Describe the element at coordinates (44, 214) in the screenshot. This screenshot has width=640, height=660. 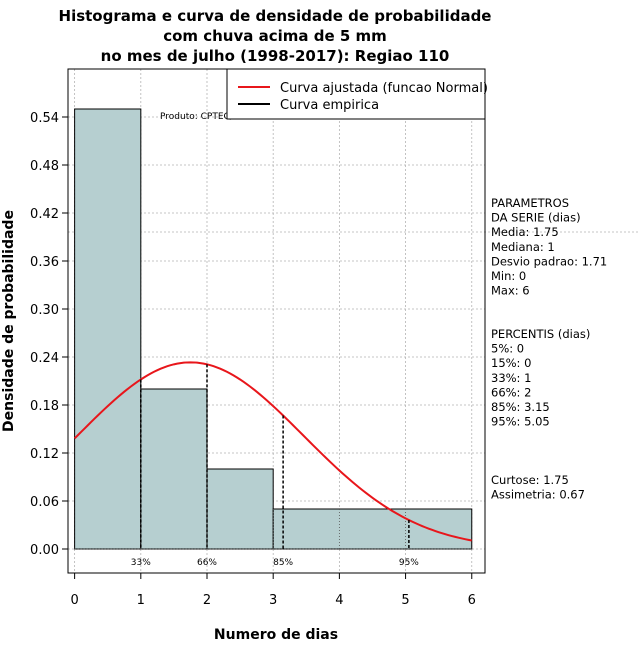
I see `y-tick-label: 0.42` at that location.